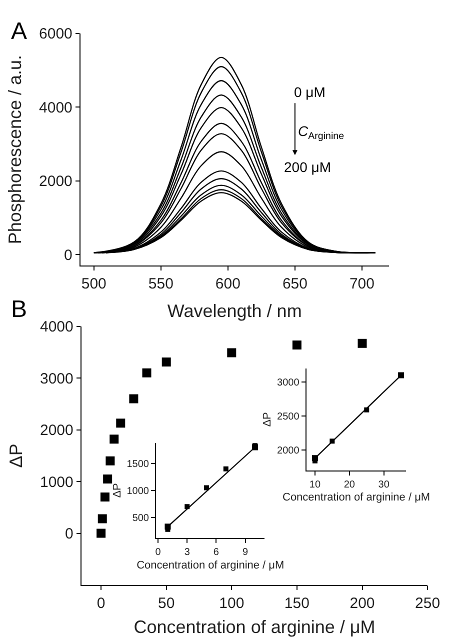  I want to click on x-tick-label: 3, so click(187, 552).